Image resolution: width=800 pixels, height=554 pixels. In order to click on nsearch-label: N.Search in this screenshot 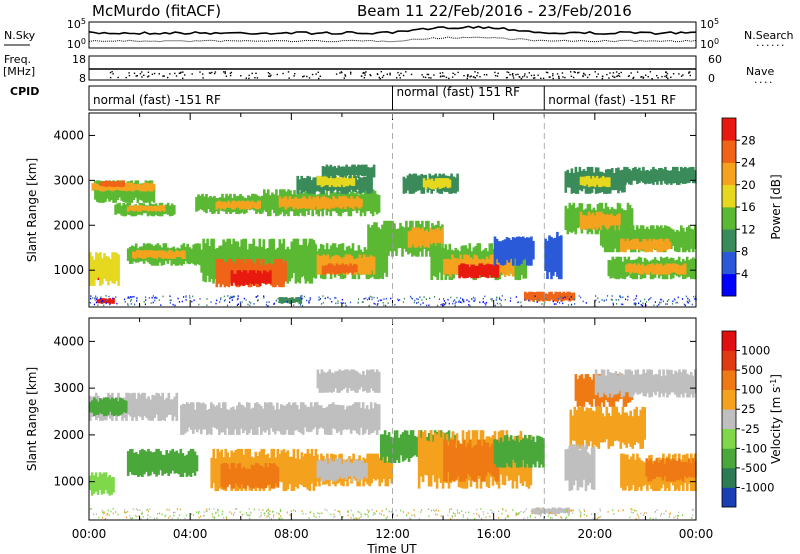, I will do `click(769, 35)`.